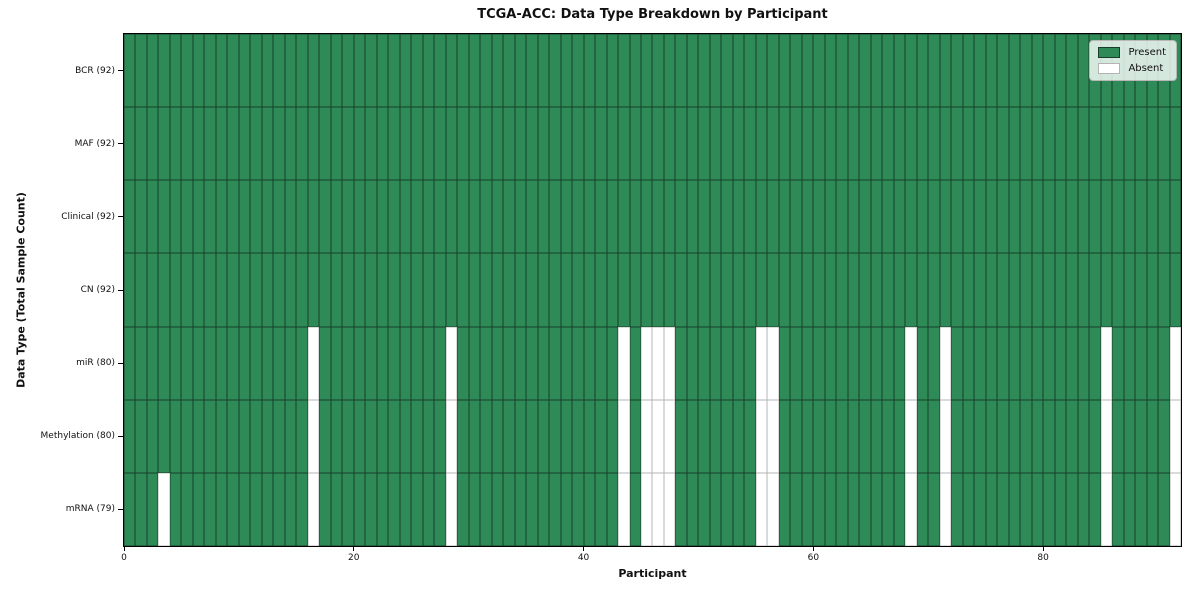  I want to click on legend-absent-label: Absent, so click(1146, 68).